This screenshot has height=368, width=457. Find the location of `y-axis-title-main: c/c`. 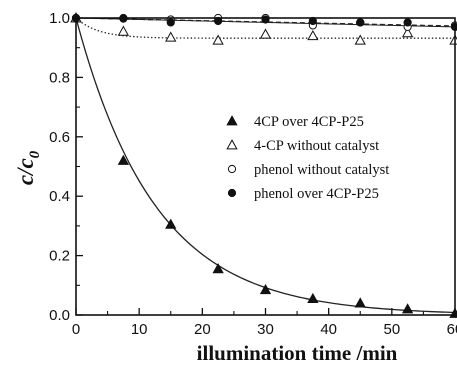

y-axis-title-main: c/c is located at coordinates (25, 171).